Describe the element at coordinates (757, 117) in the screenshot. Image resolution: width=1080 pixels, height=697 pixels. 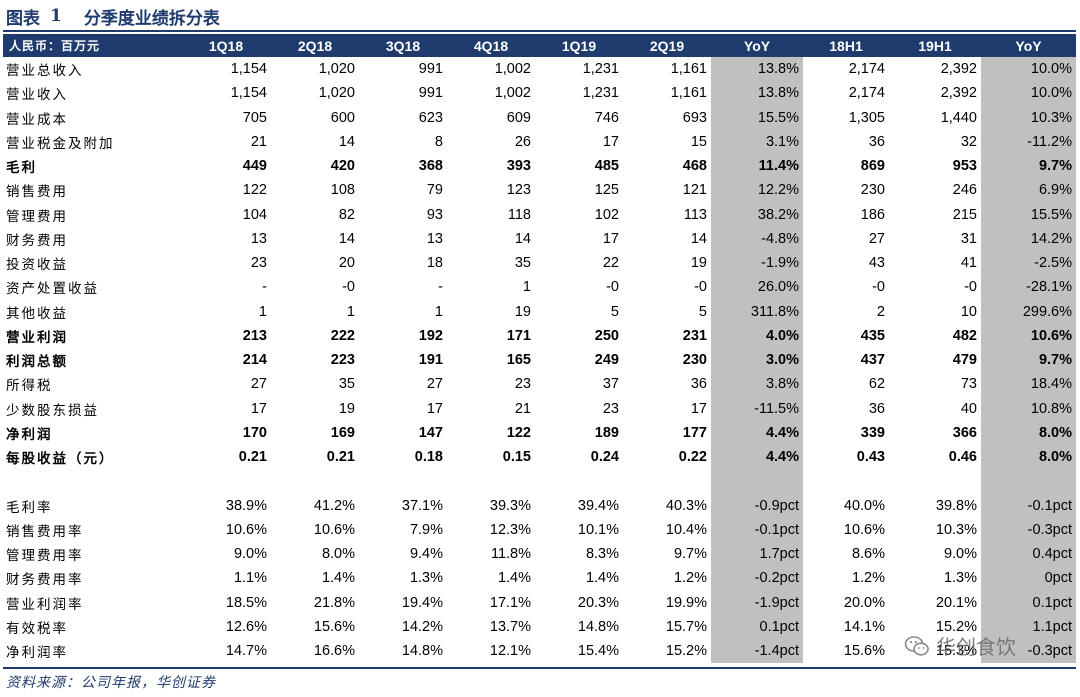
I see `yoy-cell: 15.5%` at that location.